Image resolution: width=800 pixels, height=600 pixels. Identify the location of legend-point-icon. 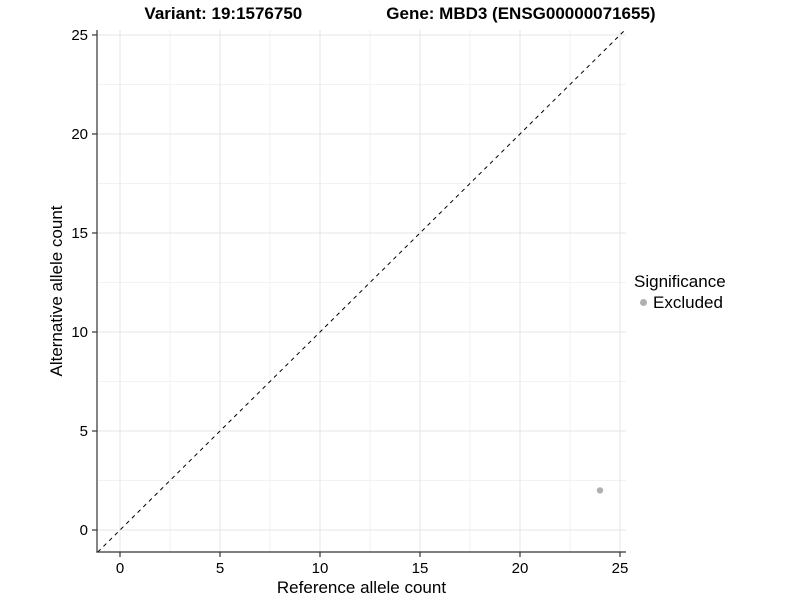
(643, 302).